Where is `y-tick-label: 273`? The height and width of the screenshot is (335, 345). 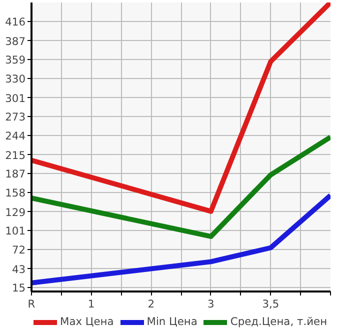
y-tick-label: 273 is located at coordinates (15, 117).